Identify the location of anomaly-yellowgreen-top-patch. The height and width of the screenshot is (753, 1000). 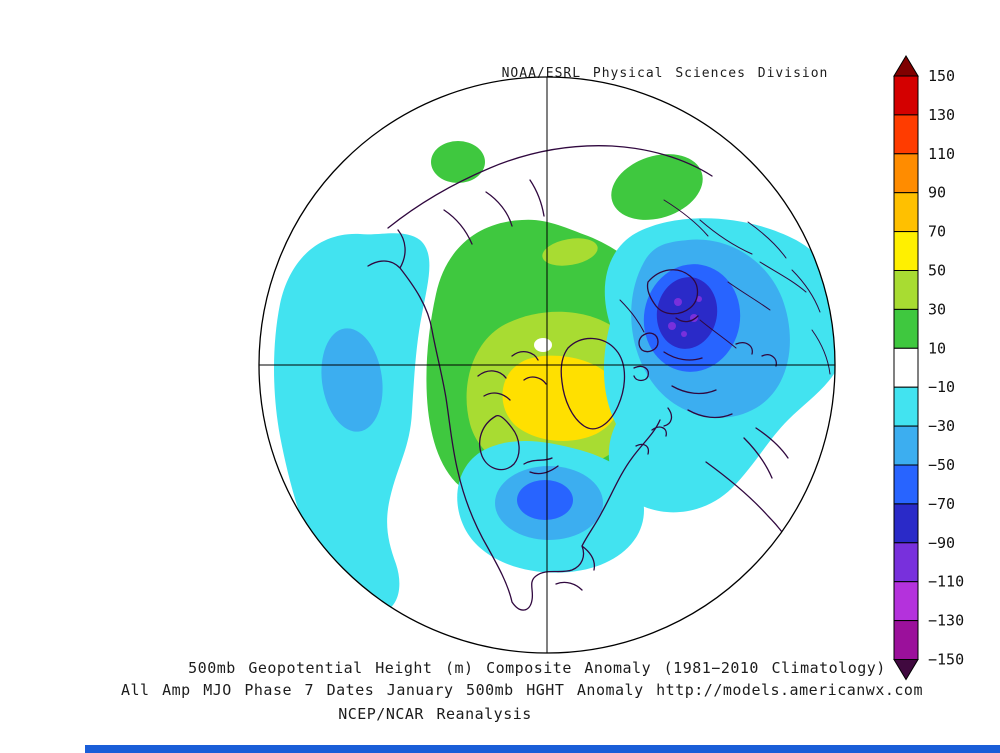
(570, 252).